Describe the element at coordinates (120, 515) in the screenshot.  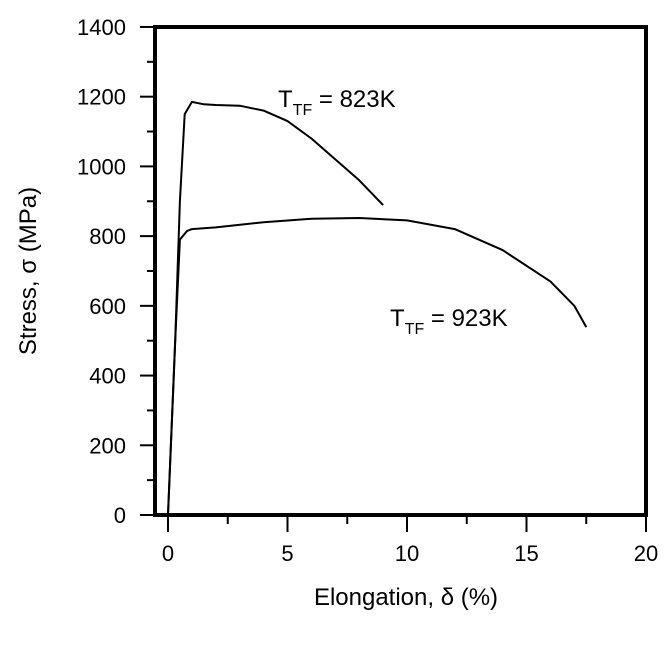
I see `y-tick-label: 0` at that location.